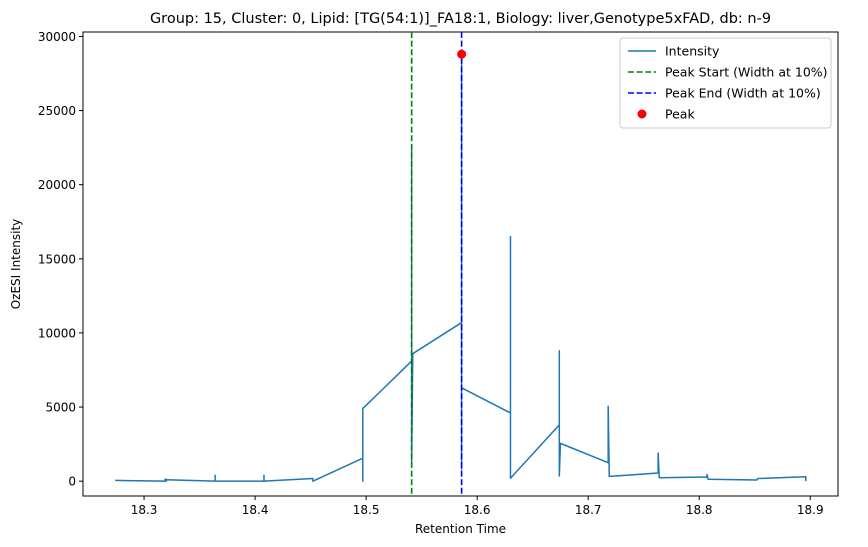  I want to click on y-tick-label: 10000, so click(57, 333).